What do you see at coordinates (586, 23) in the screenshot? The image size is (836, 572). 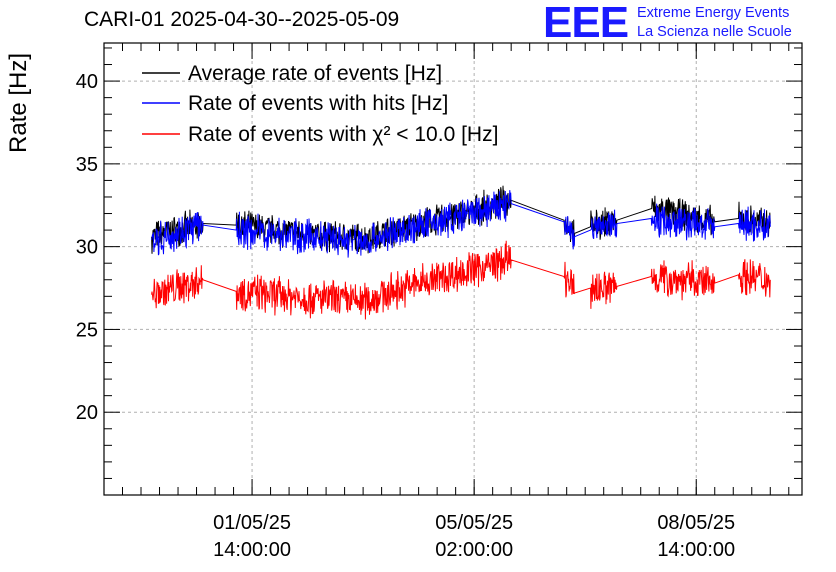 I see `eee-logo: EEE` at bounding box center [586, 23].